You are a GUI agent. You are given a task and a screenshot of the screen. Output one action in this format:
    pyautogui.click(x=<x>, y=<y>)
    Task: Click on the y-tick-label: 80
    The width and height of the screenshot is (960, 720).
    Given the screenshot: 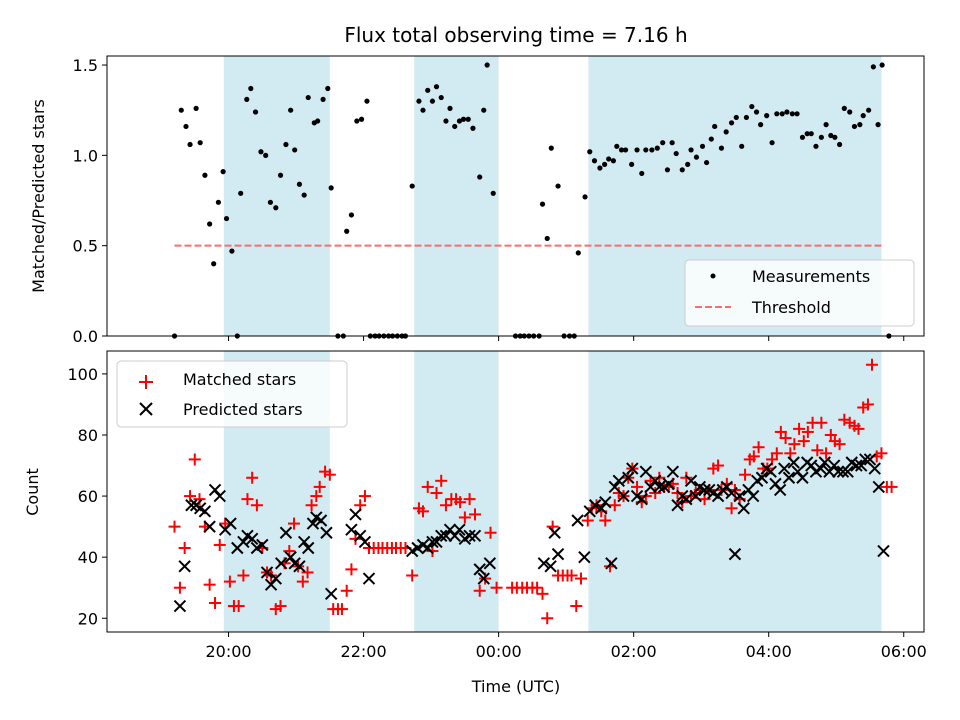 What is the action you would take?
    pyautogui.click(x=88, y=435)
    